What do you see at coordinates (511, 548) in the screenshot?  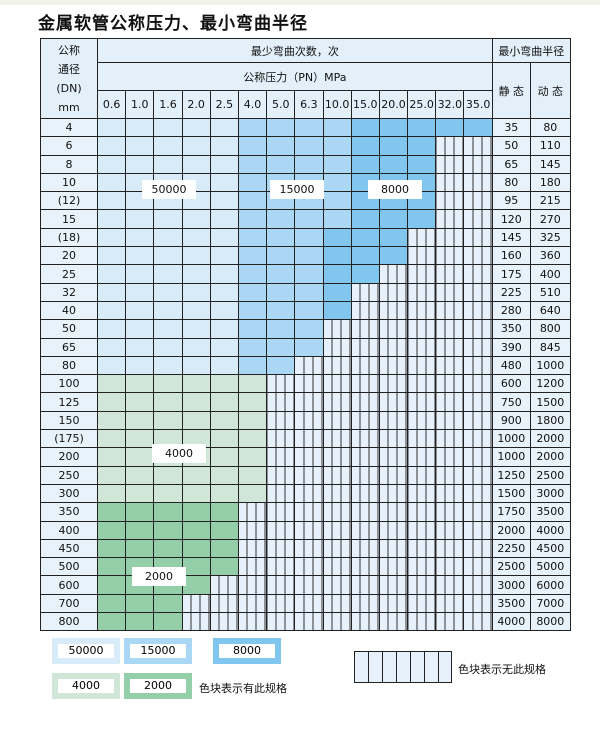 I see `static-radius-cell: 2250` at bounding box center [511, 548].